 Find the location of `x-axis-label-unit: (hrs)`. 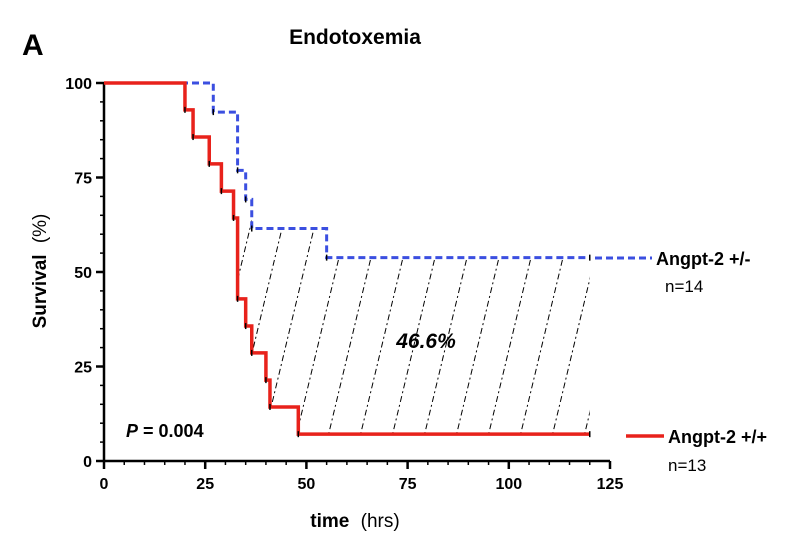

x-axis-label-unit: (hrs) is located at coordinates (380, 521).